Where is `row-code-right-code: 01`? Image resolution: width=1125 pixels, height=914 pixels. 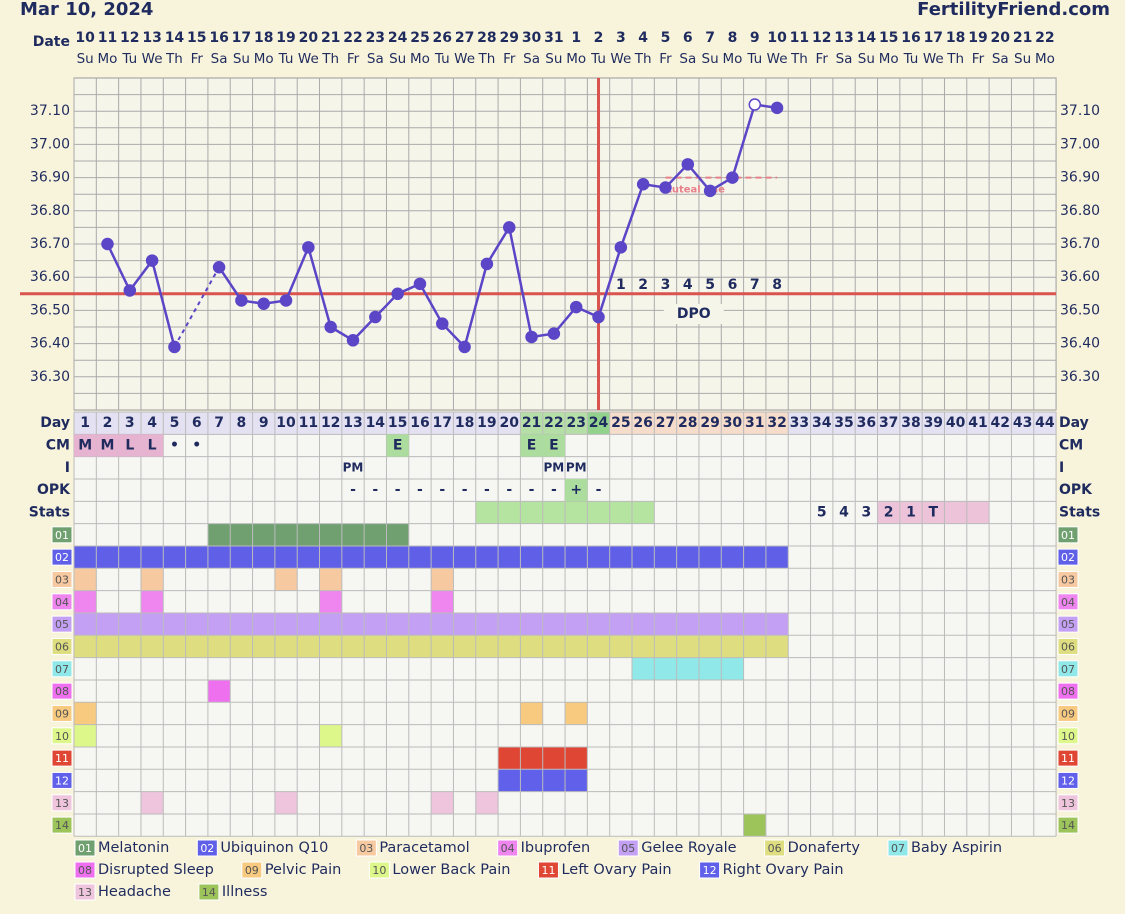
row-code-right-code: 01 is located at coordinates (1068, 535).